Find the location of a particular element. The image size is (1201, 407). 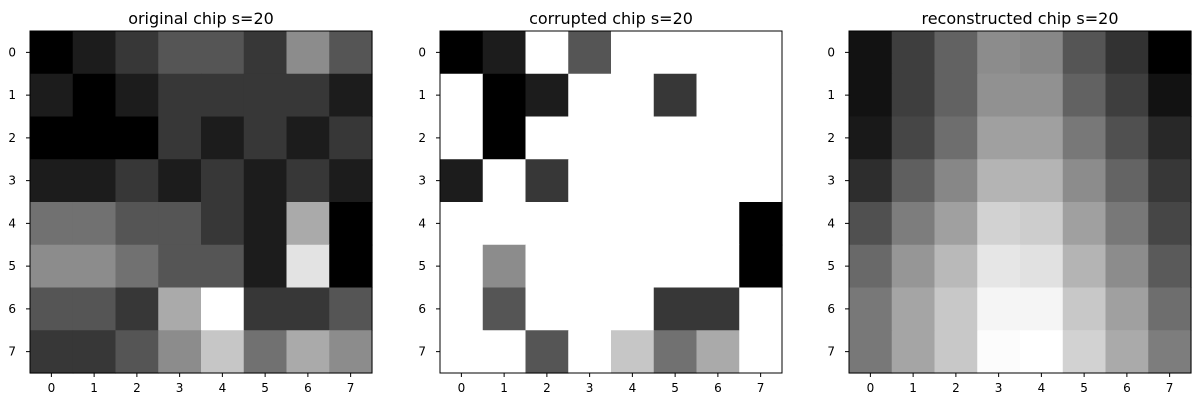

panel-reconstructed-y-tick-4: 4 is located at coordinates (831, 223).